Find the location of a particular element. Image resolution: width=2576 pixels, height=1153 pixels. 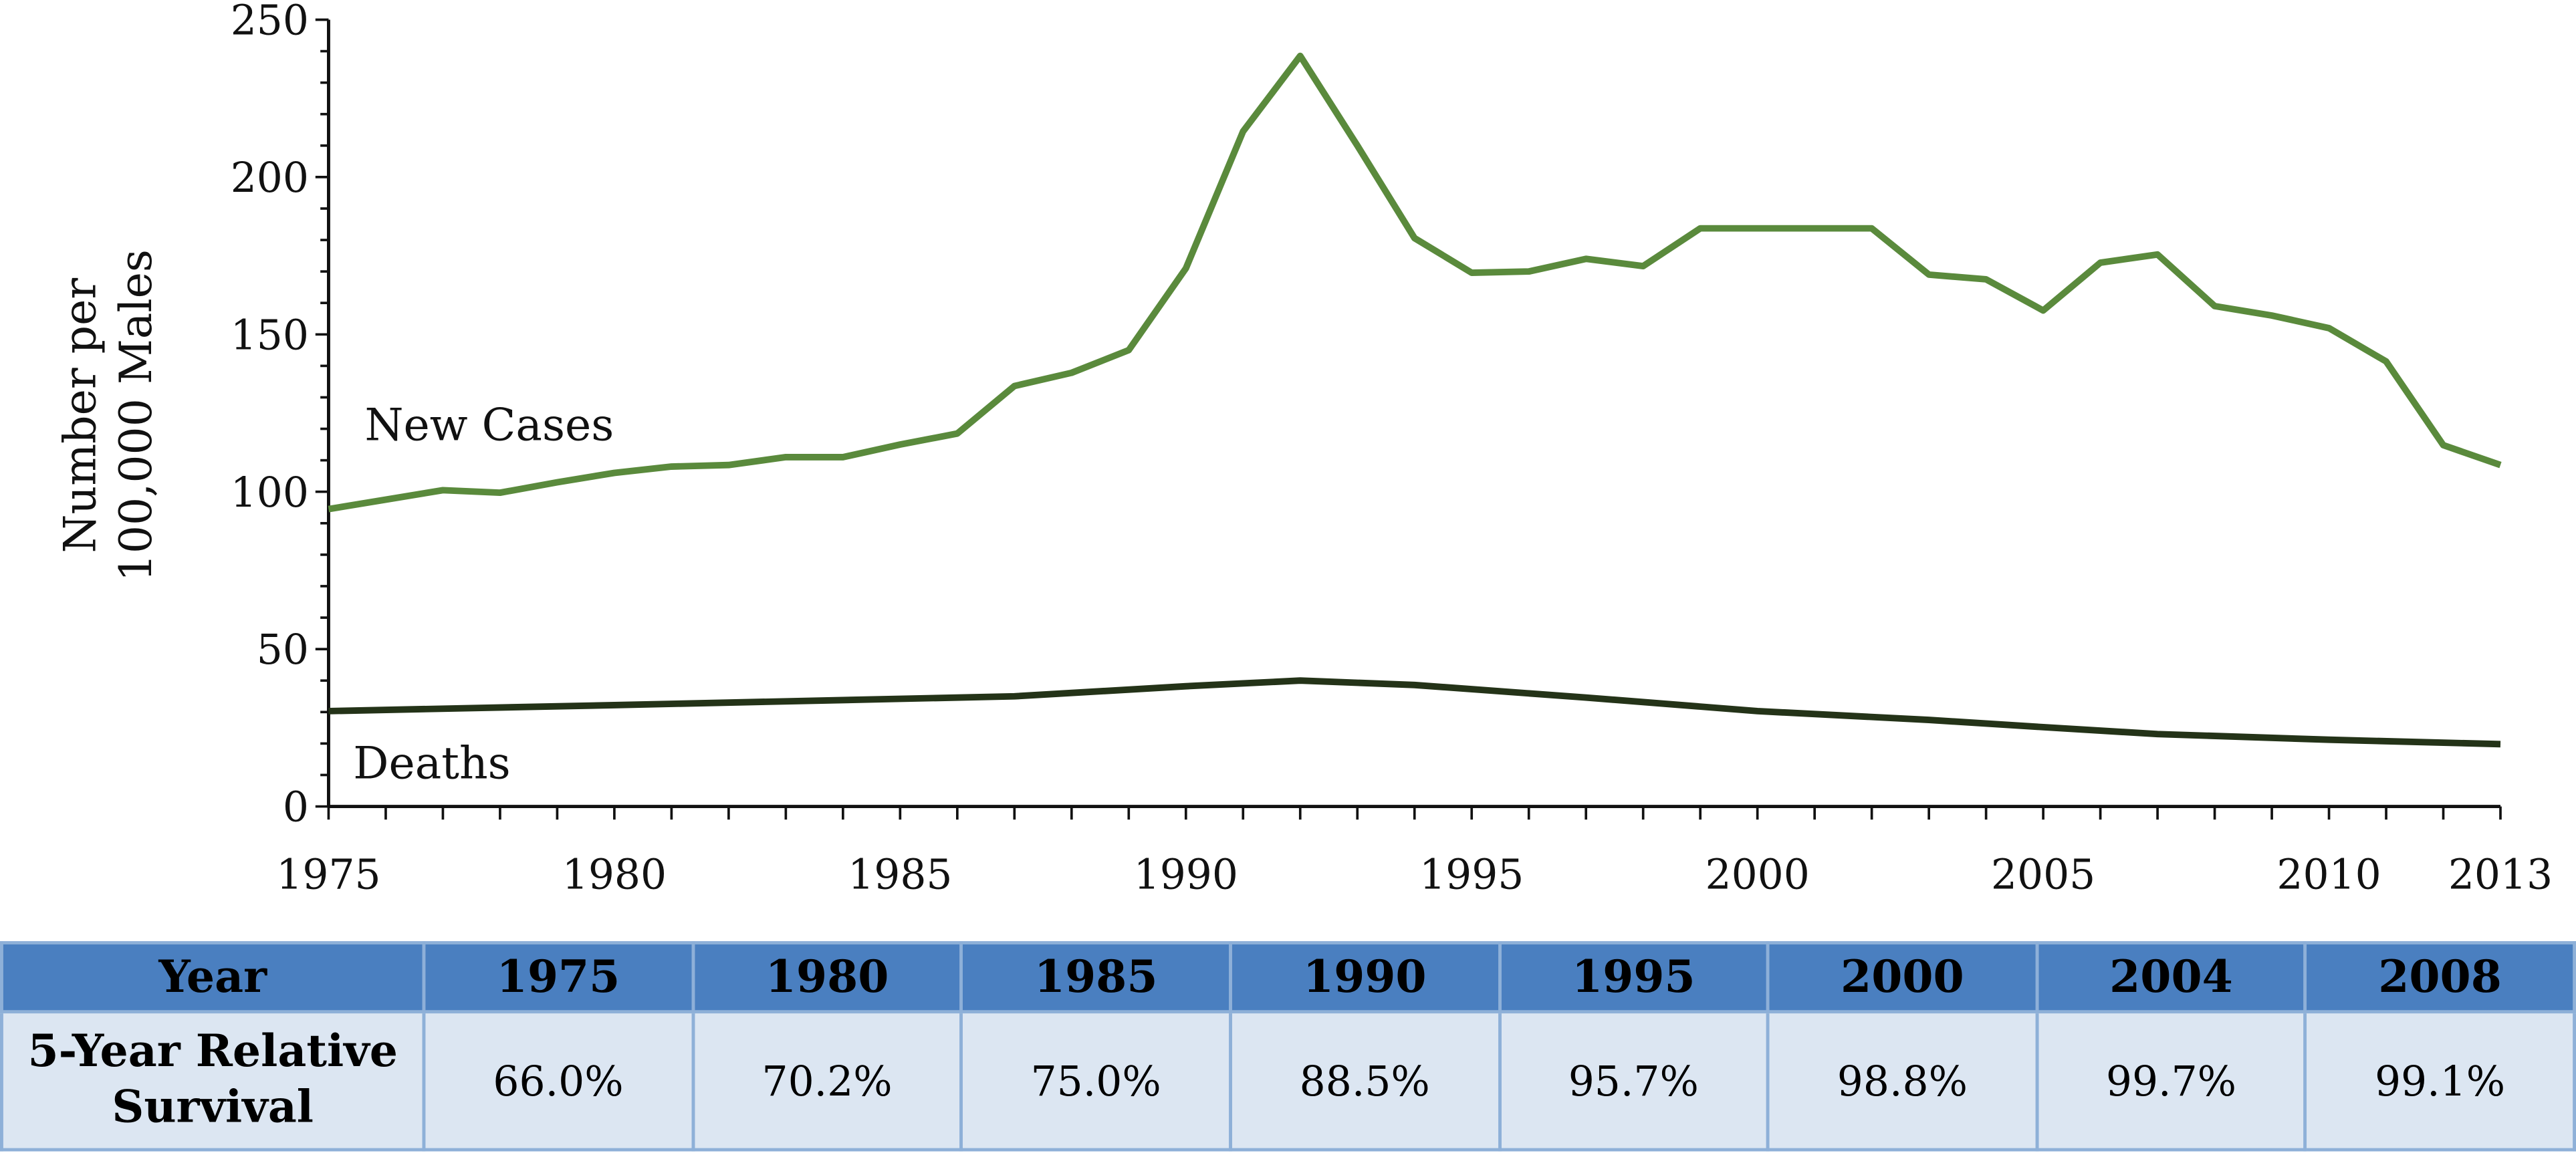

x-tick-label: 1985 is located at coordinates (900, 874).